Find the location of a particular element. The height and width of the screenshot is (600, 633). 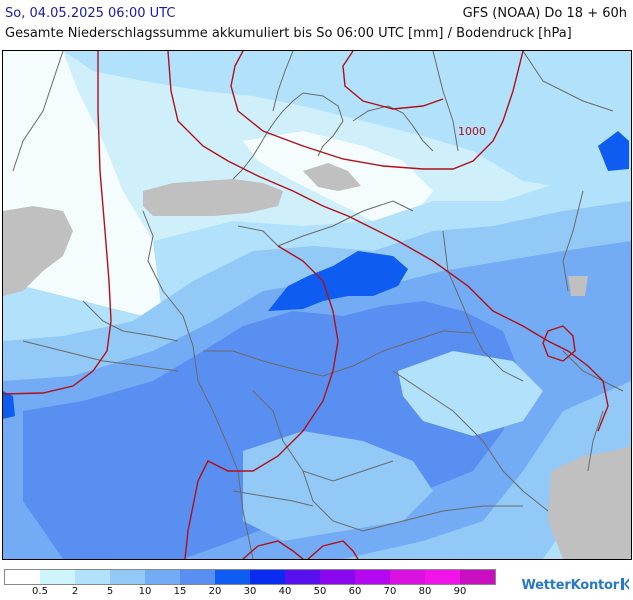

precip-band-light-east is located at coordinates (470, 393).